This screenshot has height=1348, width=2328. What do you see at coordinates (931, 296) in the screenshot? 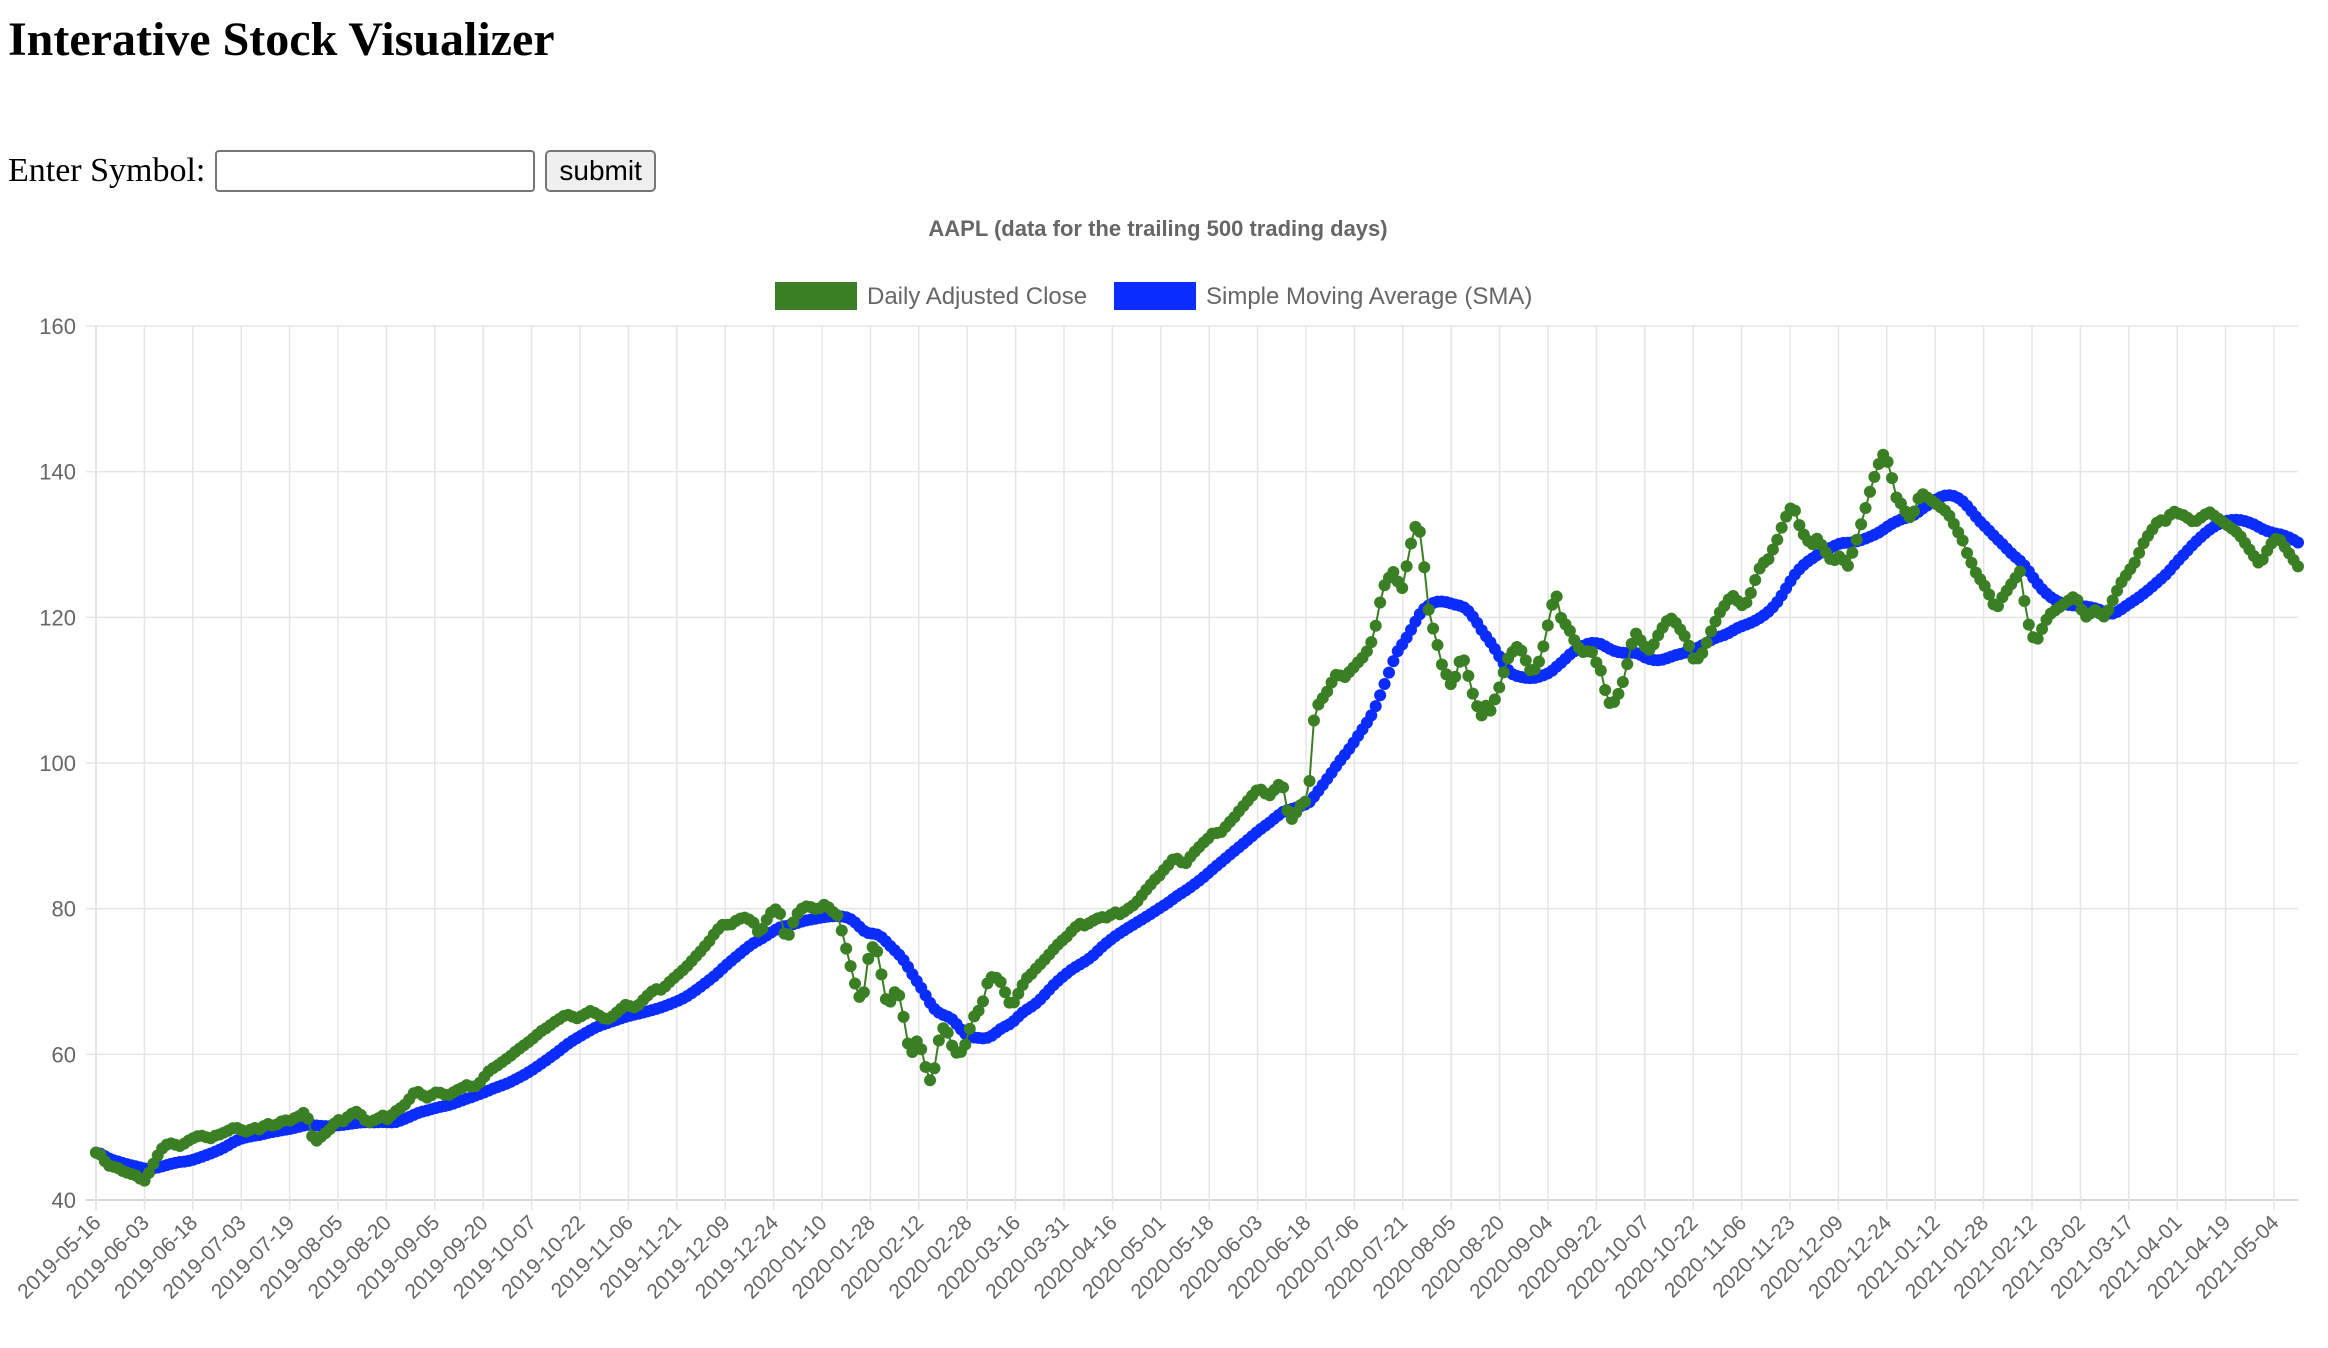
I see `legend-item-close: Daily Adjusted Close` at bounding box center [931, 296].